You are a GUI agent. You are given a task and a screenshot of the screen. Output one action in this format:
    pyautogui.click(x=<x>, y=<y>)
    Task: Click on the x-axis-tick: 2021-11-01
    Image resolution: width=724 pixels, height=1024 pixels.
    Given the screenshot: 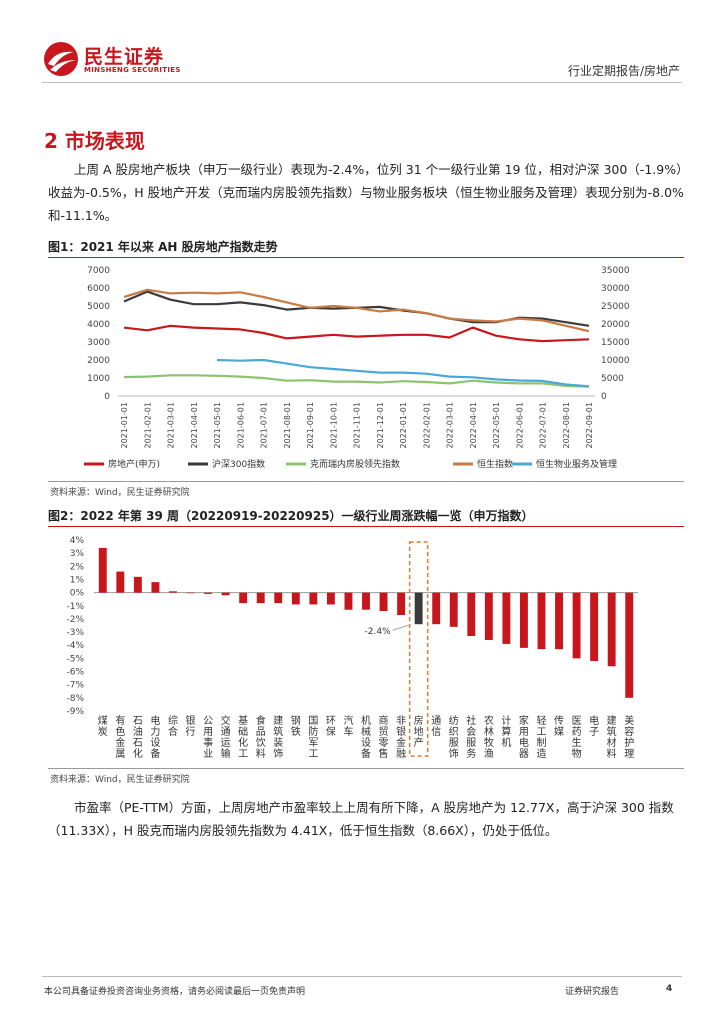 What is the action you would take?
    pyautogui.click(x=357, y=425)
    